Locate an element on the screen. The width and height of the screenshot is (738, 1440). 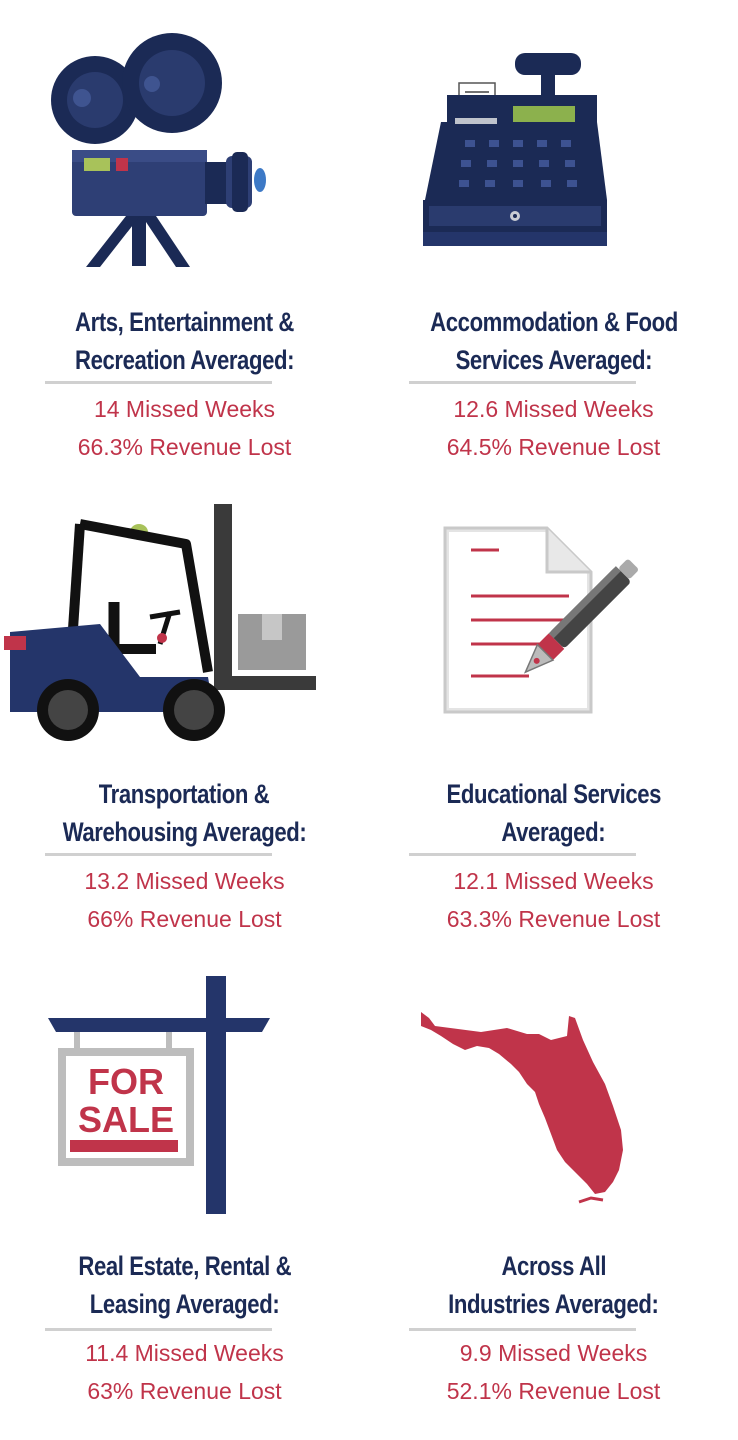
film-camera-icon is located at coordinates (184, 145).